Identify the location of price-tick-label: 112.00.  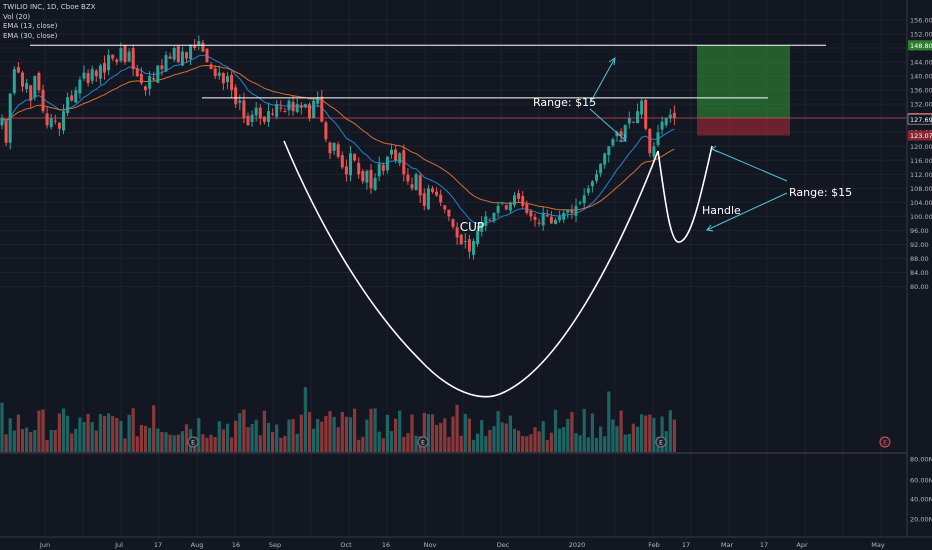
(921, 175).